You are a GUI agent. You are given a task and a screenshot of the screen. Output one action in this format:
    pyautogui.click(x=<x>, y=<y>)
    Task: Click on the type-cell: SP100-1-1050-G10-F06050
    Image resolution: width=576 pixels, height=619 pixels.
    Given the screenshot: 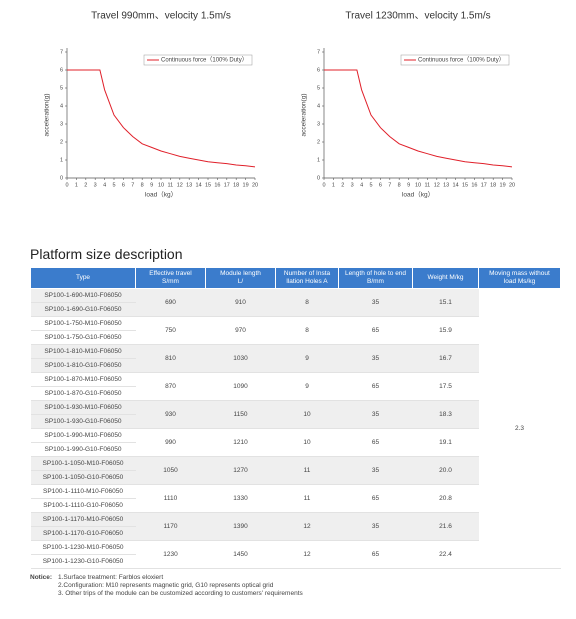 What is the action you would take?
    pyautogui.click(x=83, y=477)
    